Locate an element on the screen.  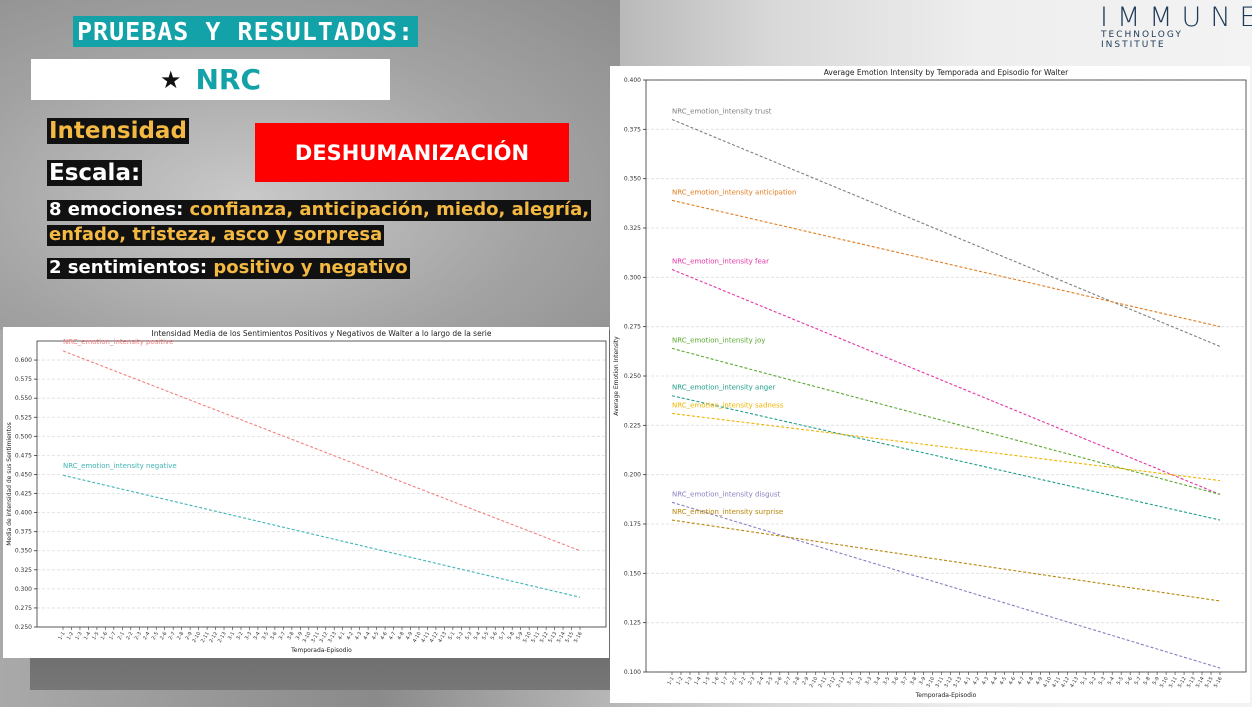
x-tick-label: 1-3 is located at coordinates (688, 681).